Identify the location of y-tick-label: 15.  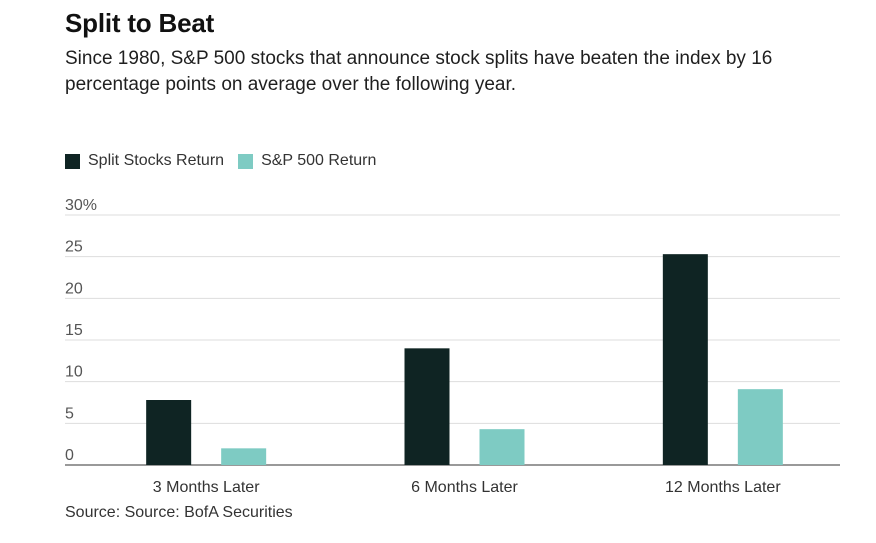
(74, 330).